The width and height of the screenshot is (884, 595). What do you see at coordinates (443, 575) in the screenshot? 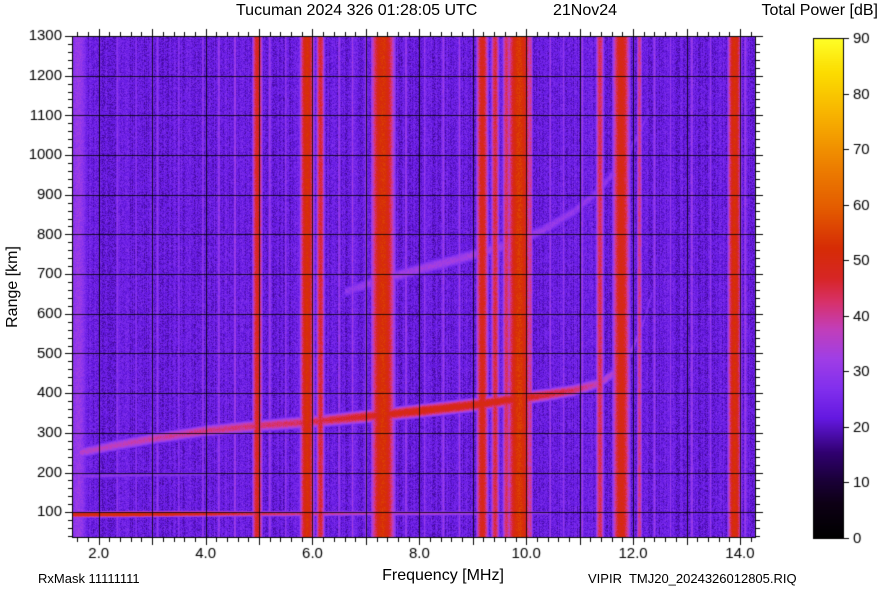
I see `x-axis-label: Frequency [MHz]` at bounding box center [443, 575].